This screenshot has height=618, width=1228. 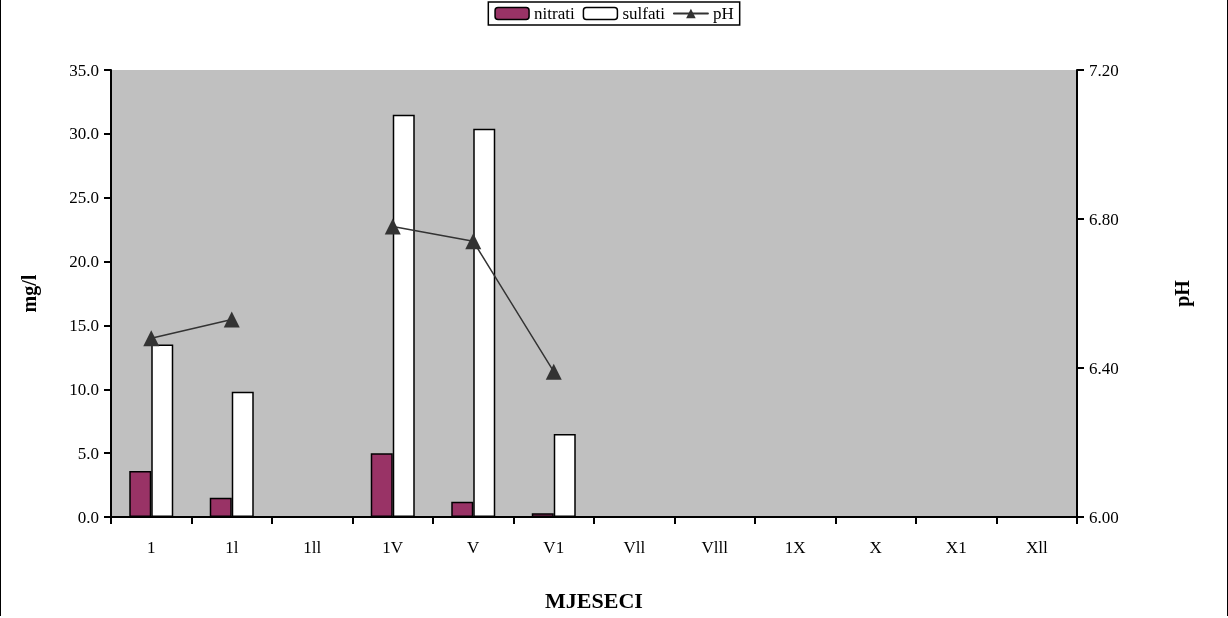 I want to click on x-tick-label: 1X, so click(x=795, y=547).